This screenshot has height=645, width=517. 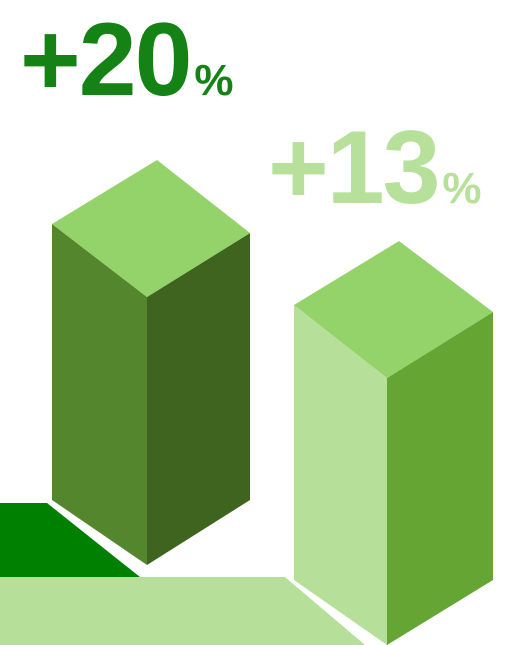 What do you see at coordinates (151, 228) in the screenshot?
I see `left-bar-top-face` at bounding box center [151, 228].